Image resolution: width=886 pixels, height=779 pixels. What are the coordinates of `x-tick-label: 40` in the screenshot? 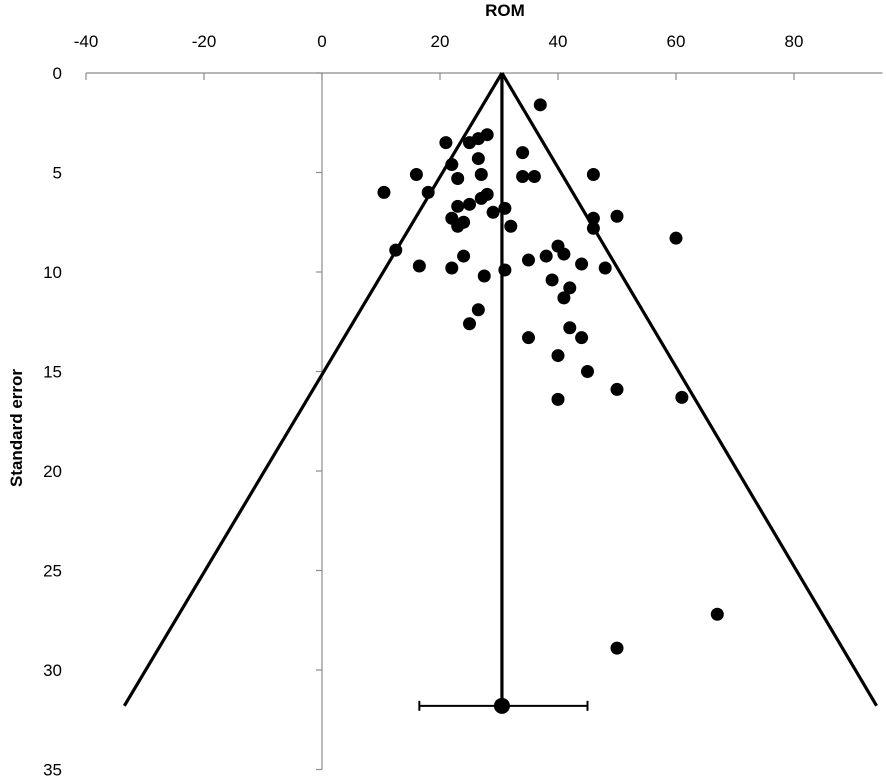 It's located at (558, 41).